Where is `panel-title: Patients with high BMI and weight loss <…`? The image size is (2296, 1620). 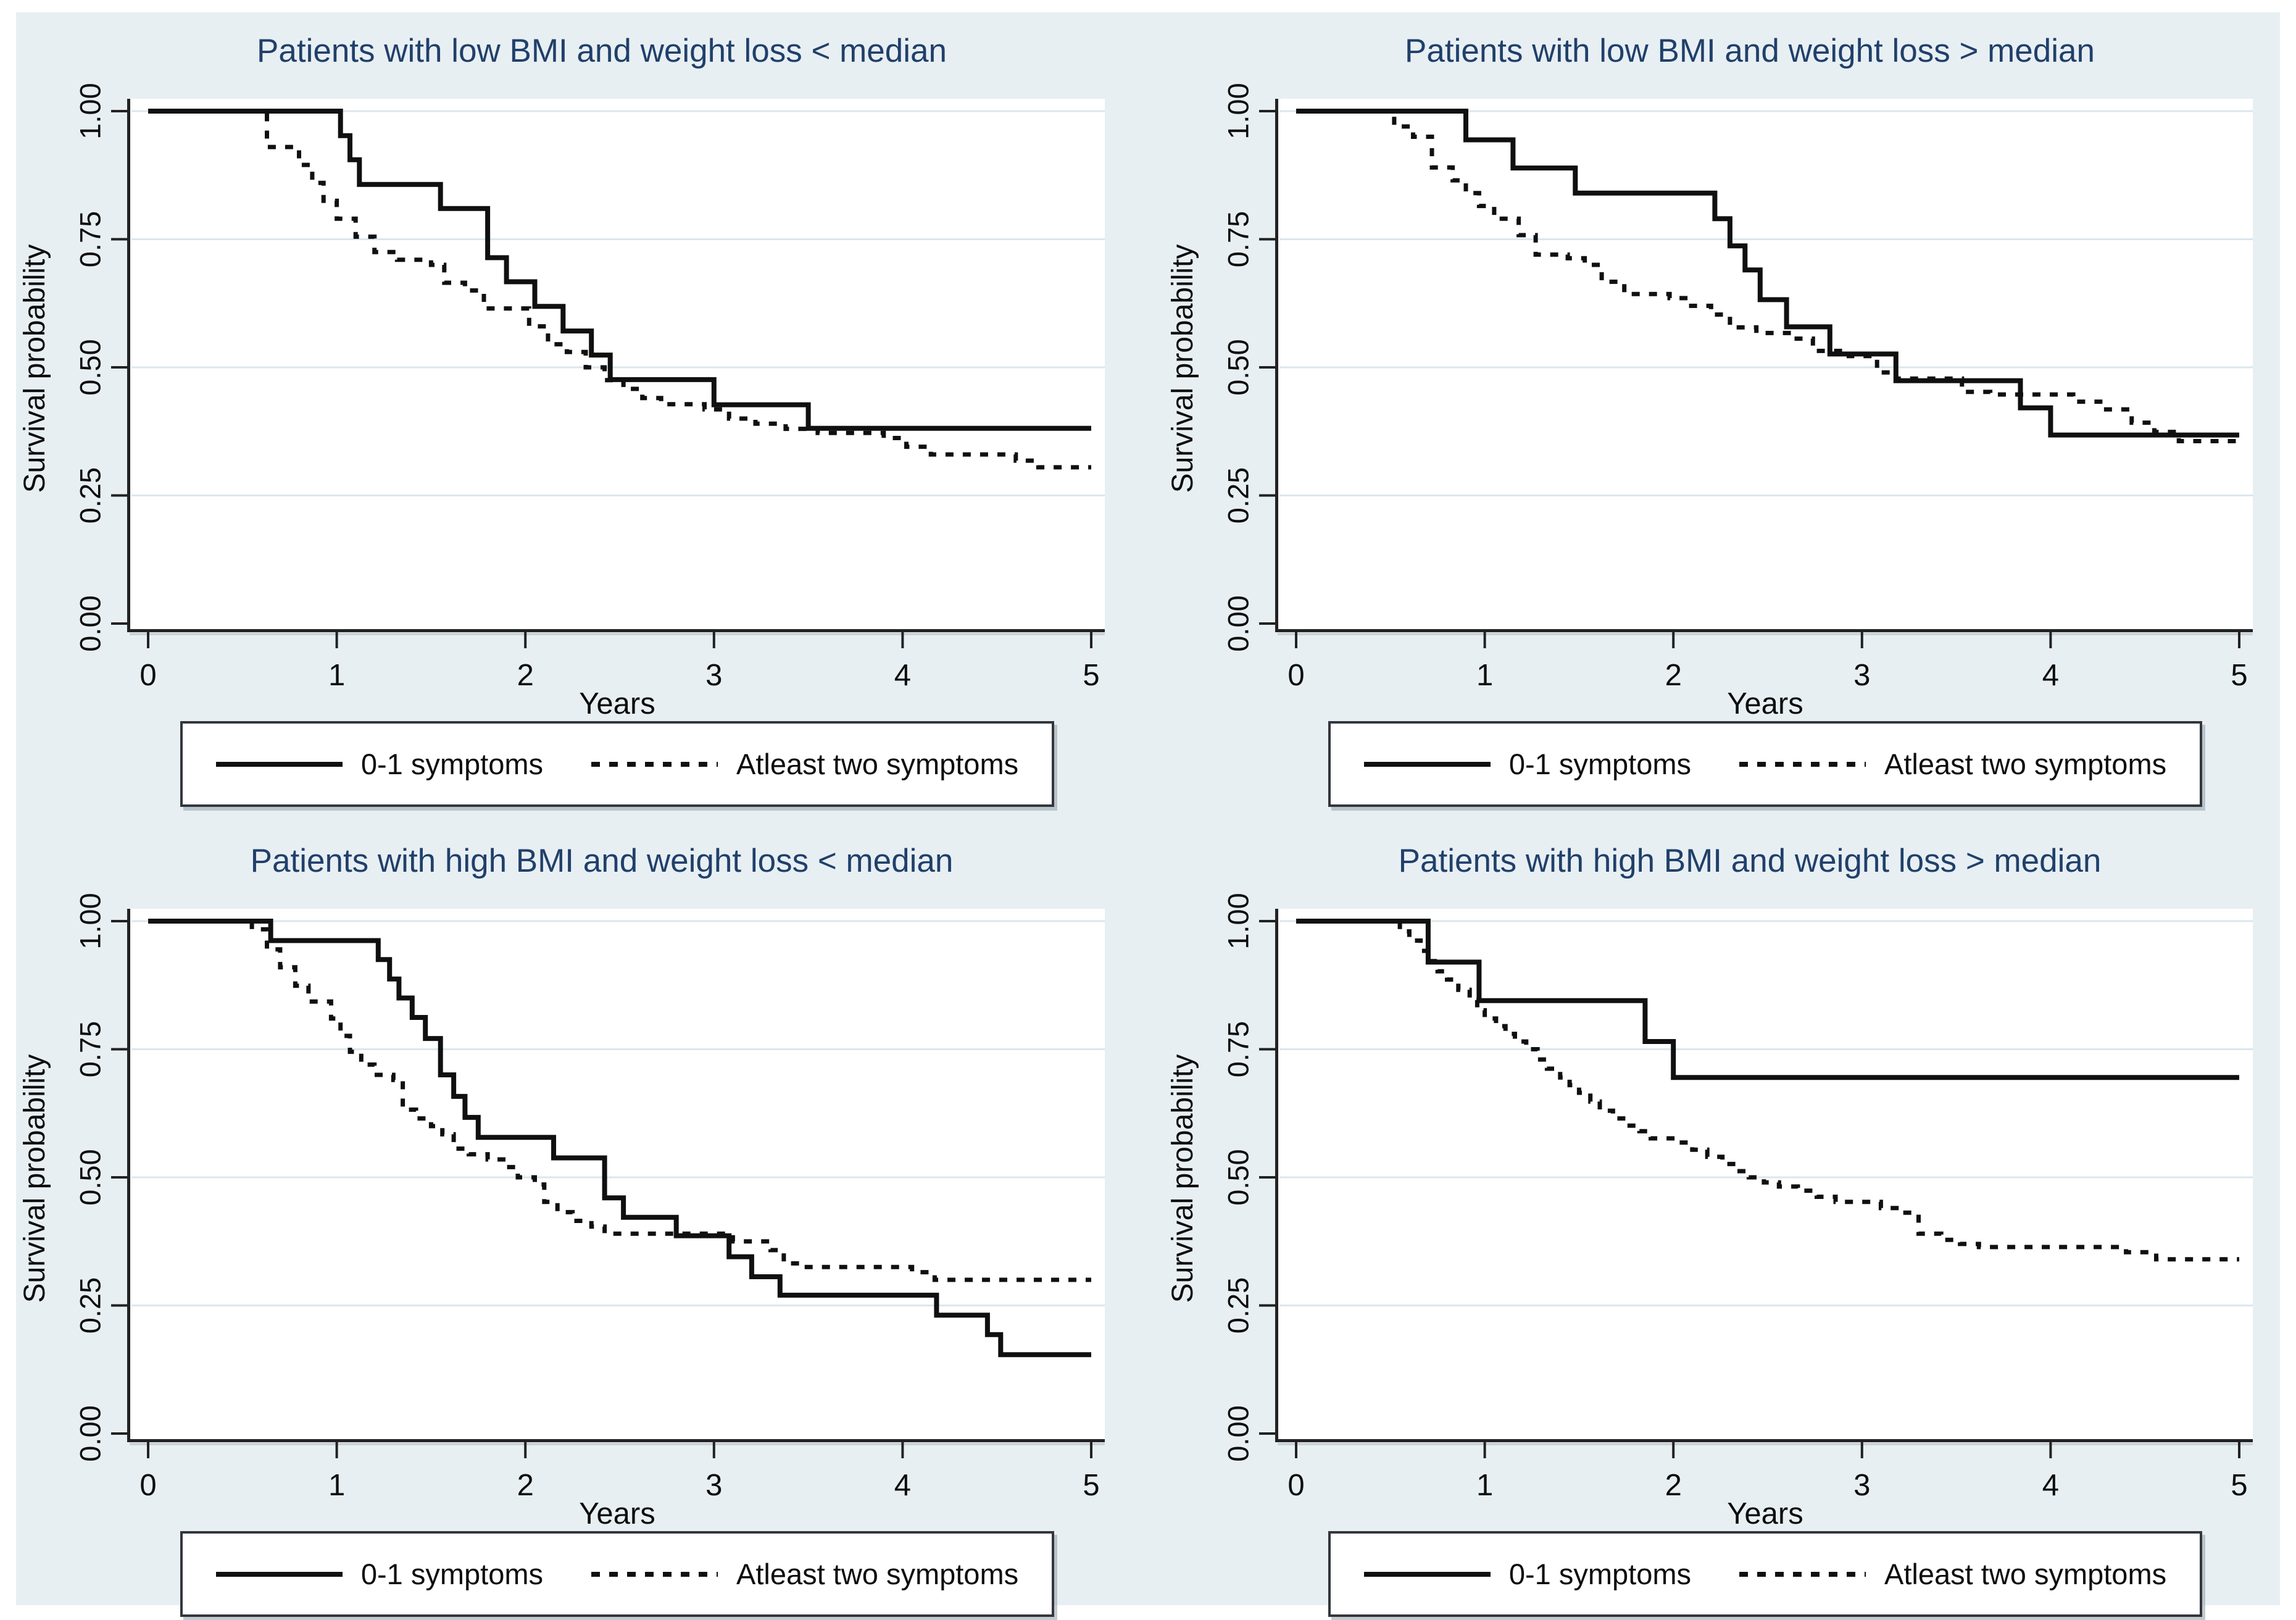 panel-title: Patients with high BMI and weight loss <… is located at coordinates (602, 861).